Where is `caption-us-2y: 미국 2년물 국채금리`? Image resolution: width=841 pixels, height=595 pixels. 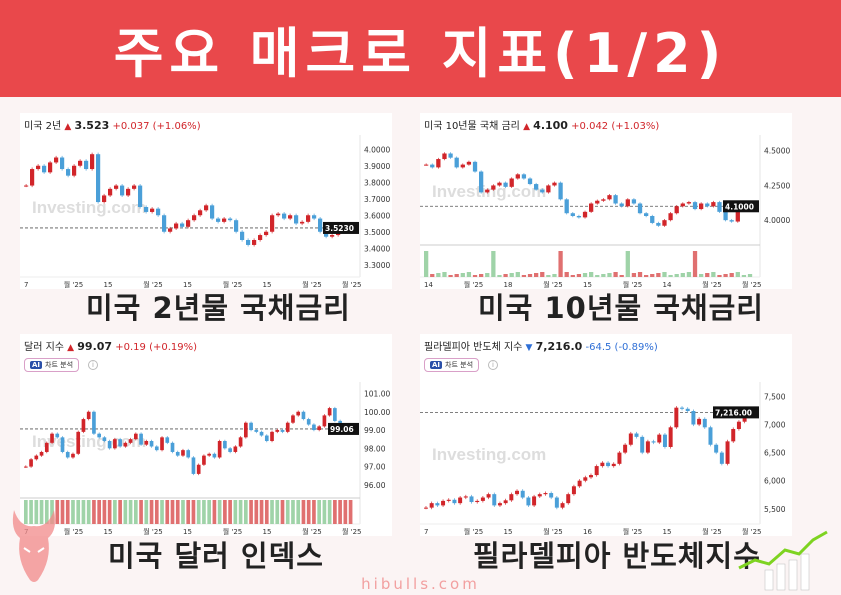 caption-us-2y: 미국 2년물 국채금리 is located at coordinates (218, 308).